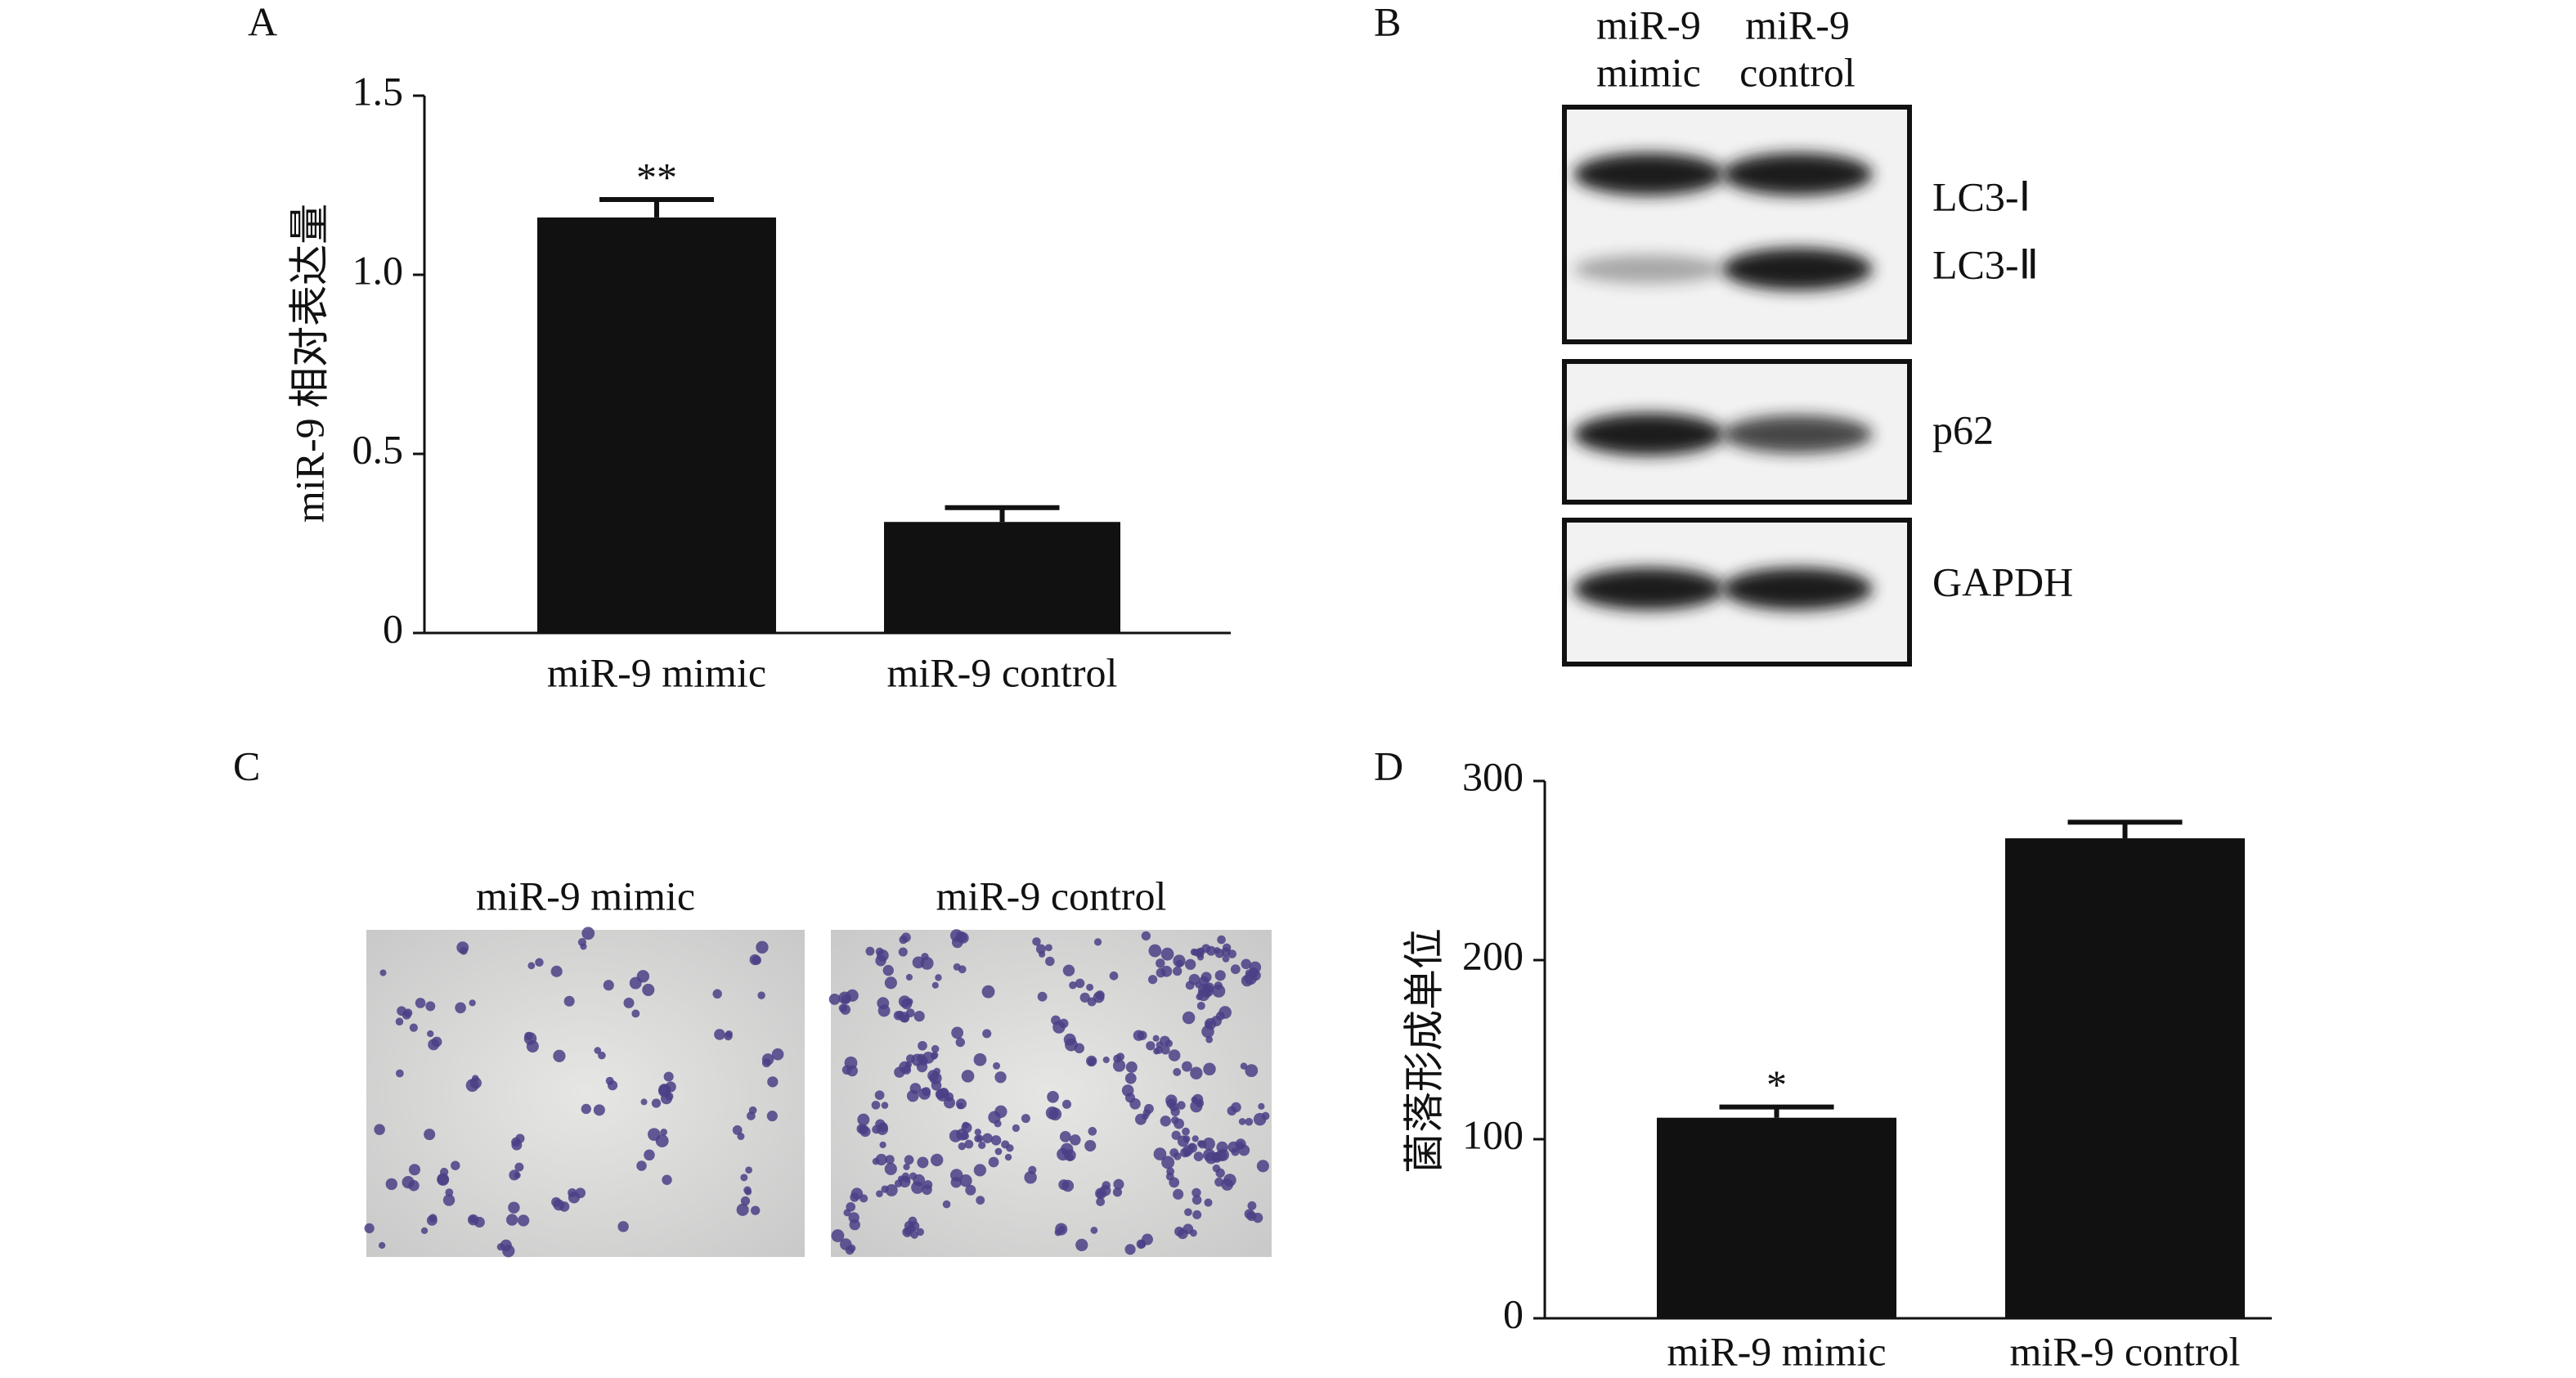 This screenshot has width=2576, height=1378. What do you see at coordinates (1388, 22) in the screenshot?
I see `panel-label: B` at bounding box center [1388, 22].